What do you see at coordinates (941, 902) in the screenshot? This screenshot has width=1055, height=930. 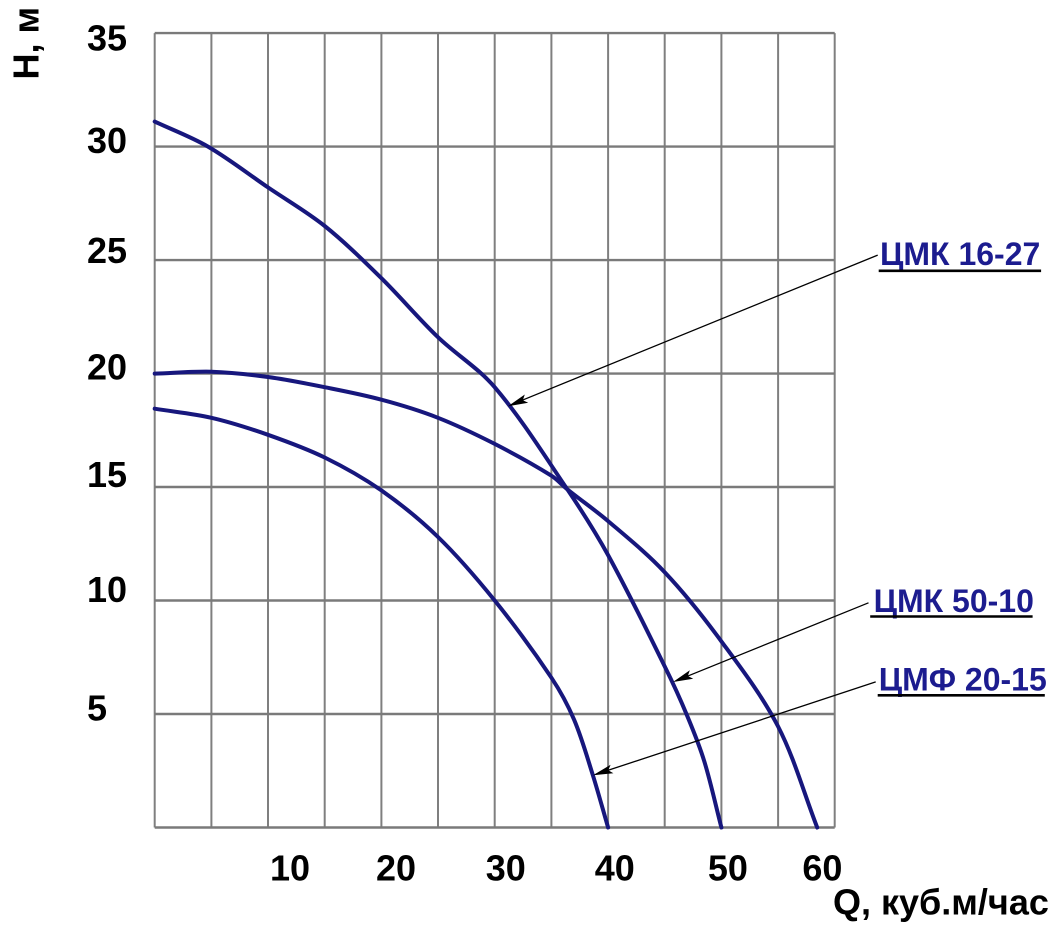 I see `svg-text: Q, куб.м/час` at bounding box center [941, 902].